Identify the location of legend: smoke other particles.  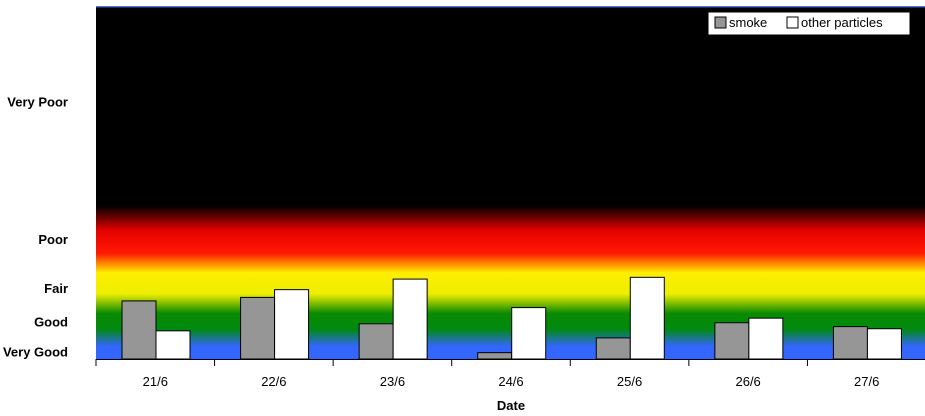
(809, 23).